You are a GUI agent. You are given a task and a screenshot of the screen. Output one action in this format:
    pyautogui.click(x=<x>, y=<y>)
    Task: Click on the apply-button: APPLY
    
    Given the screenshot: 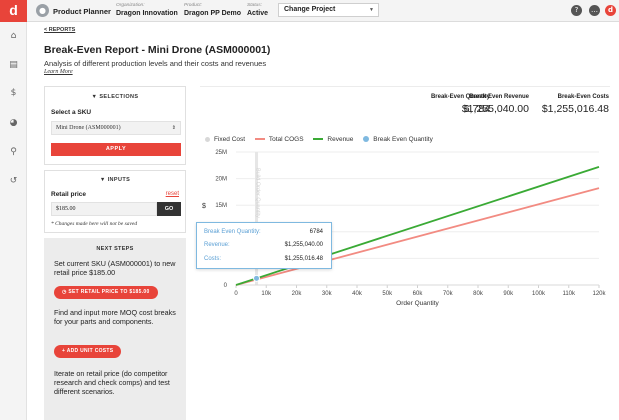 What is the action you would take?
    pyautogui.click(x=116, y=149)
    